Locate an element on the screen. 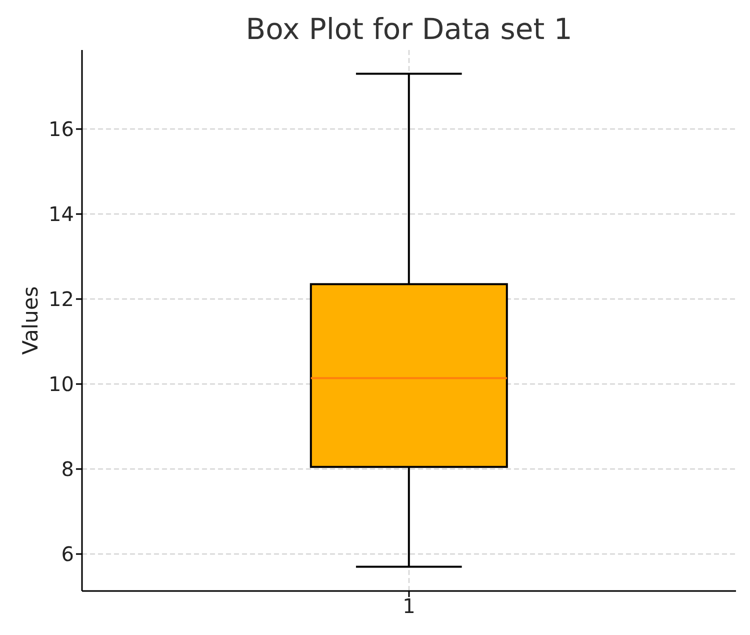 The image size is (750, 635). y-tick-label: 14 is located at coordinates (61, 214).